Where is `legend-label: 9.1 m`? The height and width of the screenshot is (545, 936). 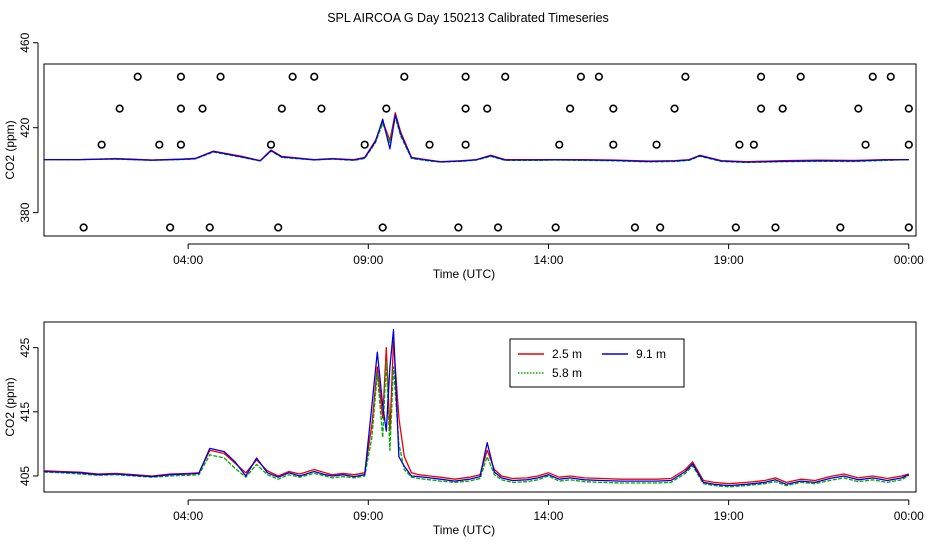 legend-label: 9.1 m is located at coordinates (651, 354).